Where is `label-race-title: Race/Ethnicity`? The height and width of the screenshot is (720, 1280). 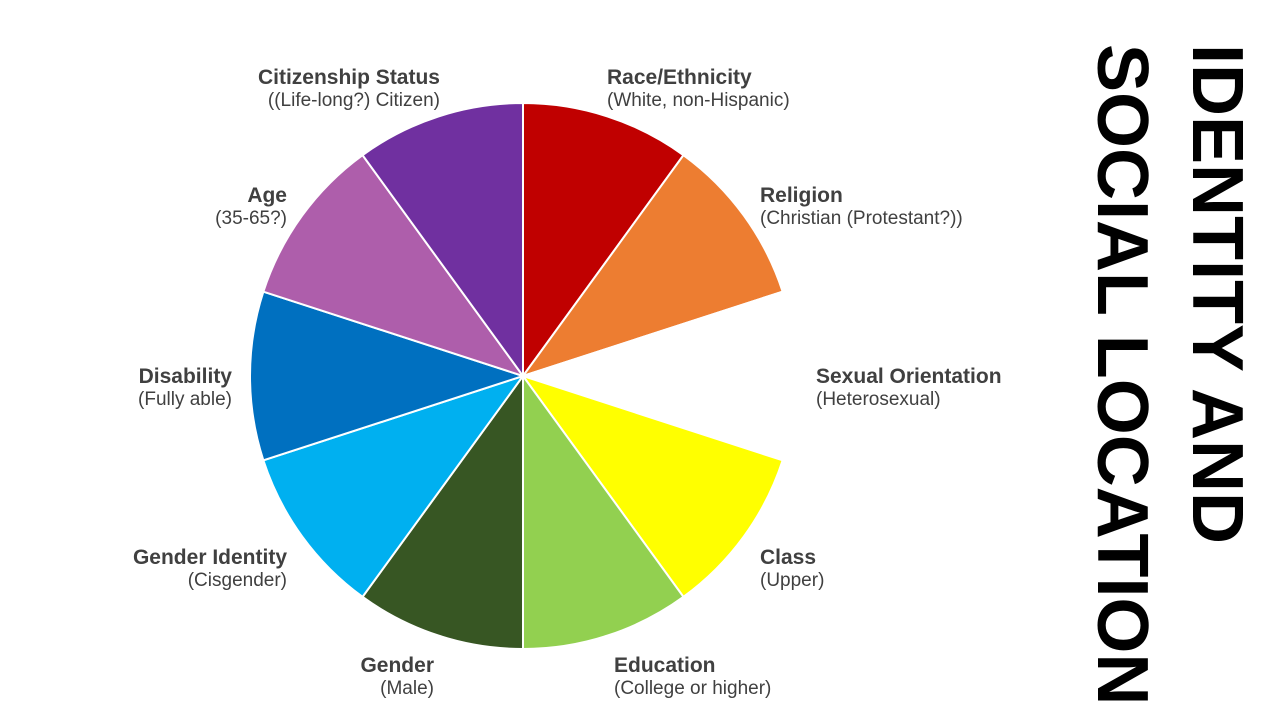 label-race-title: Race/Ethnicity is located at coordinates (679, 77).